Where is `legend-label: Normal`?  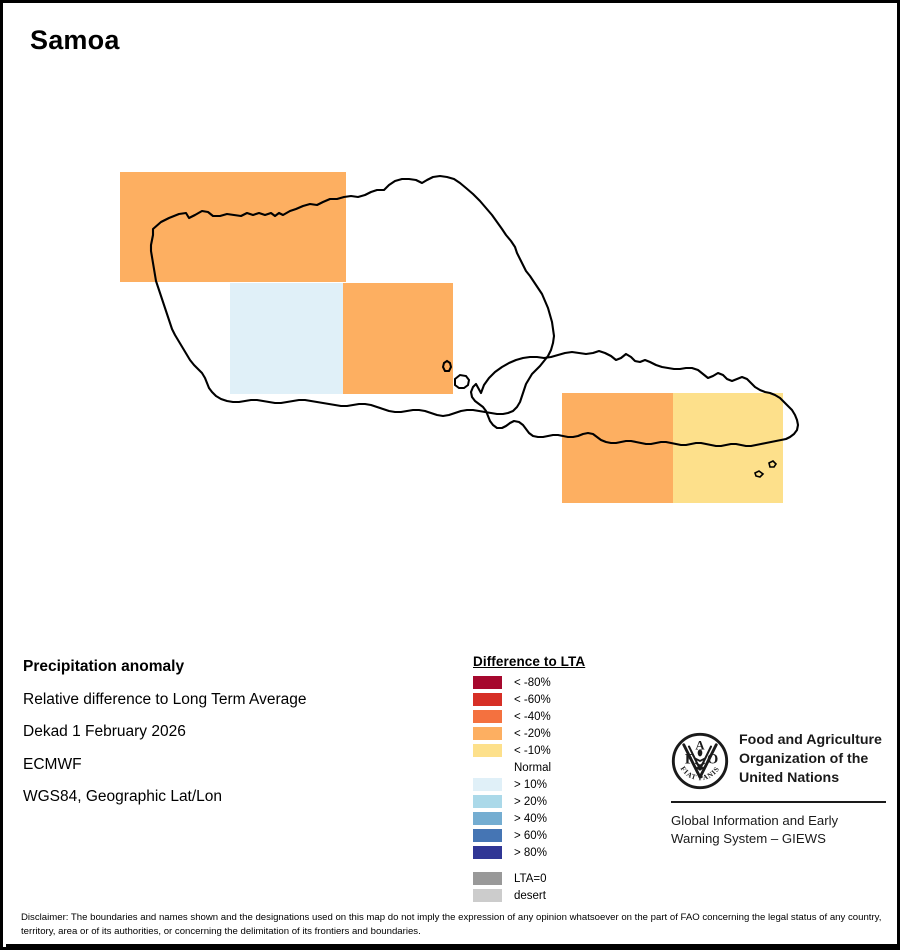 legend-label: Normal is located at coordinates (533, 767).